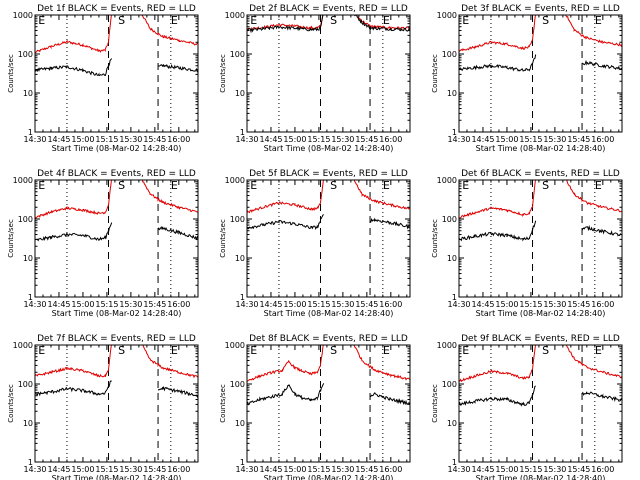 Image resolution: width=640 pixels, height=480 pixels. Describe the element at coordinates (328, 9) in the screenshot. I see `panel-title: Det 2f BLACK = Events, RED = LLD` at that location.